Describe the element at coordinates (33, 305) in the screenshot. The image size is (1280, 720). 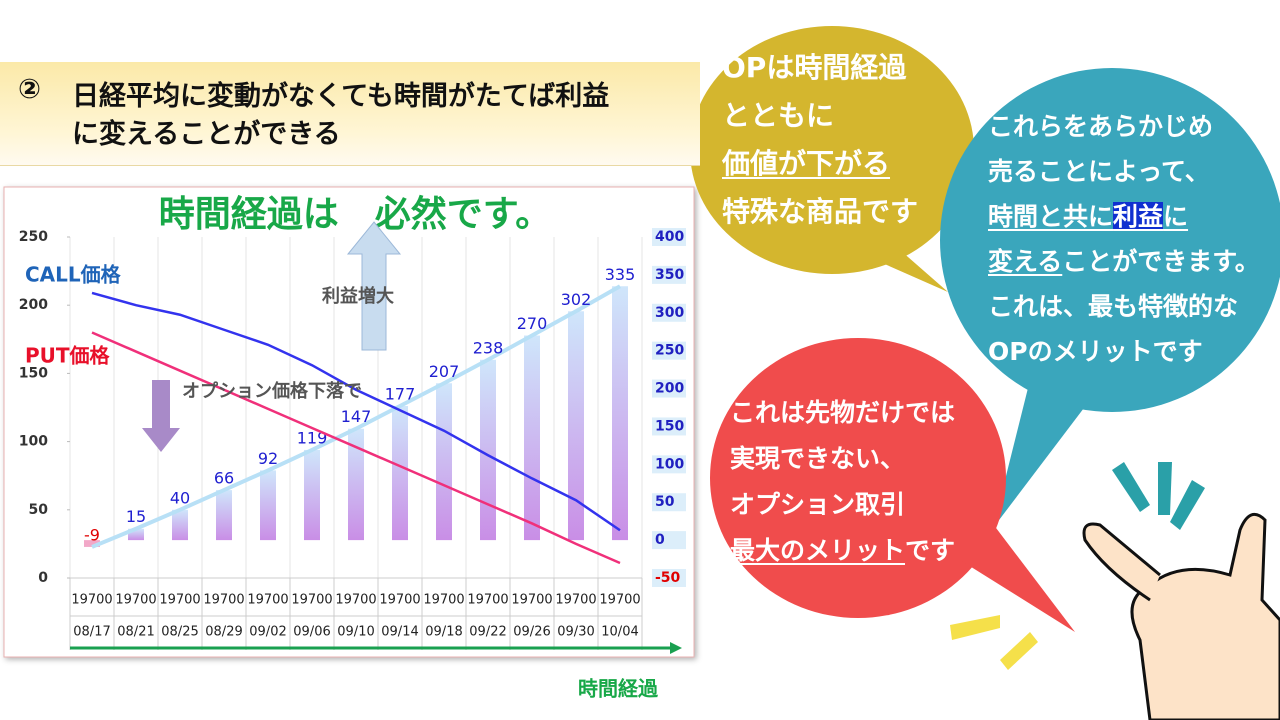
I see `y-tick-label: 200` at that location.